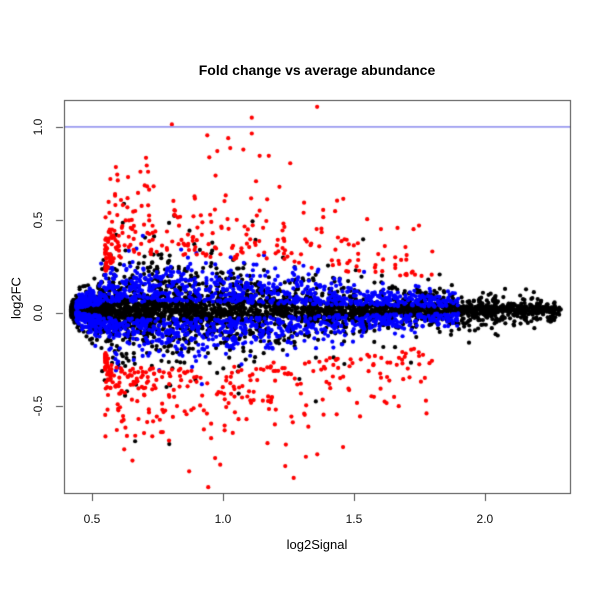 The image size is (600, 600). I want to click on y-tick-label-2: 0.5, so click(38, 220).